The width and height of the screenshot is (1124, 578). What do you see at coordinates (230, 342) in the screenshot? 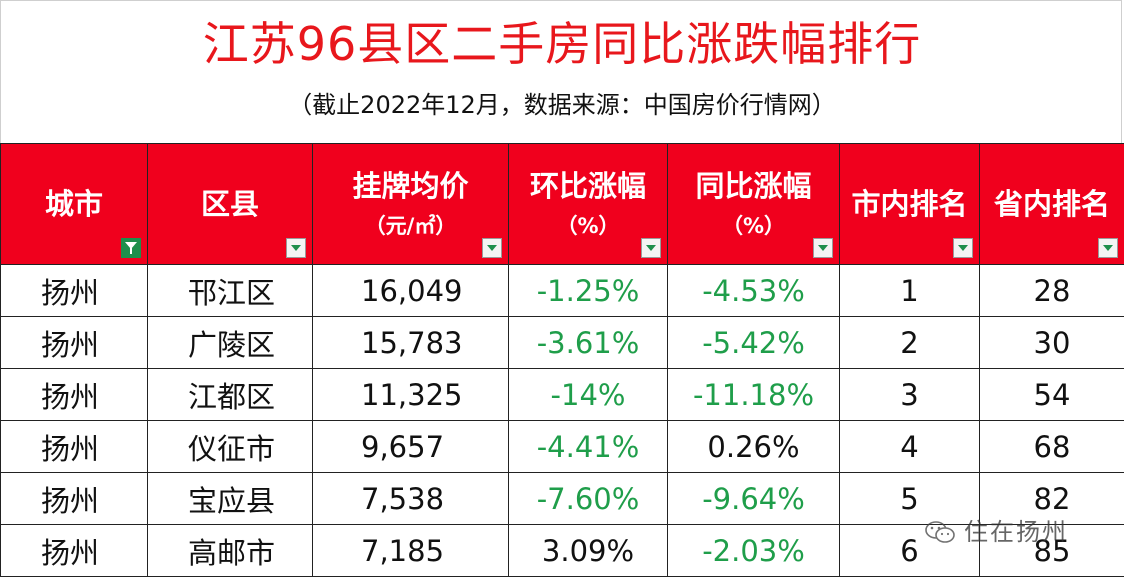
I see `cell-district: 广陵区` at bounding box center [230, 342].